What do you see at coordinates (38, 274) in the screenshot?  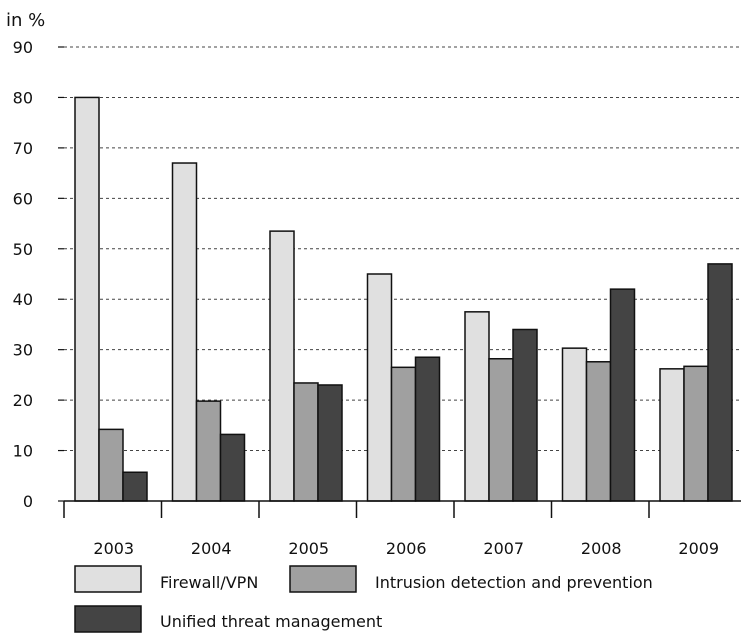 I see `y-axis-ticks: 0 10 20 30 40 50 60 70 80 90` at bounding box center [38, 274].